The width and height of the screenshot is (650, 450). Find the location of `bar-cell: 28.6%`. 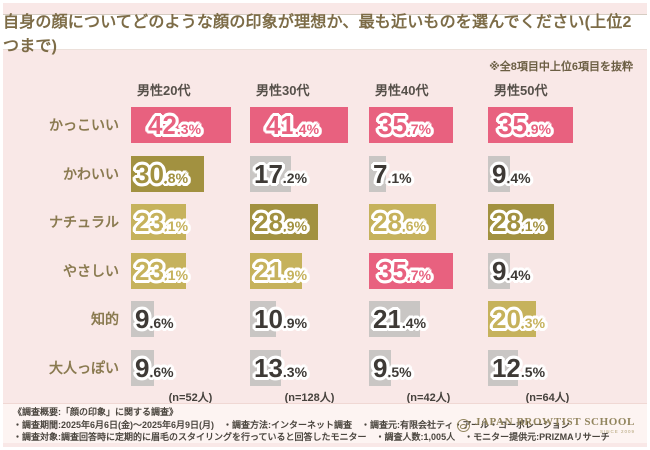

bar-cell: 28.6% is located at coordinates (428, 222).